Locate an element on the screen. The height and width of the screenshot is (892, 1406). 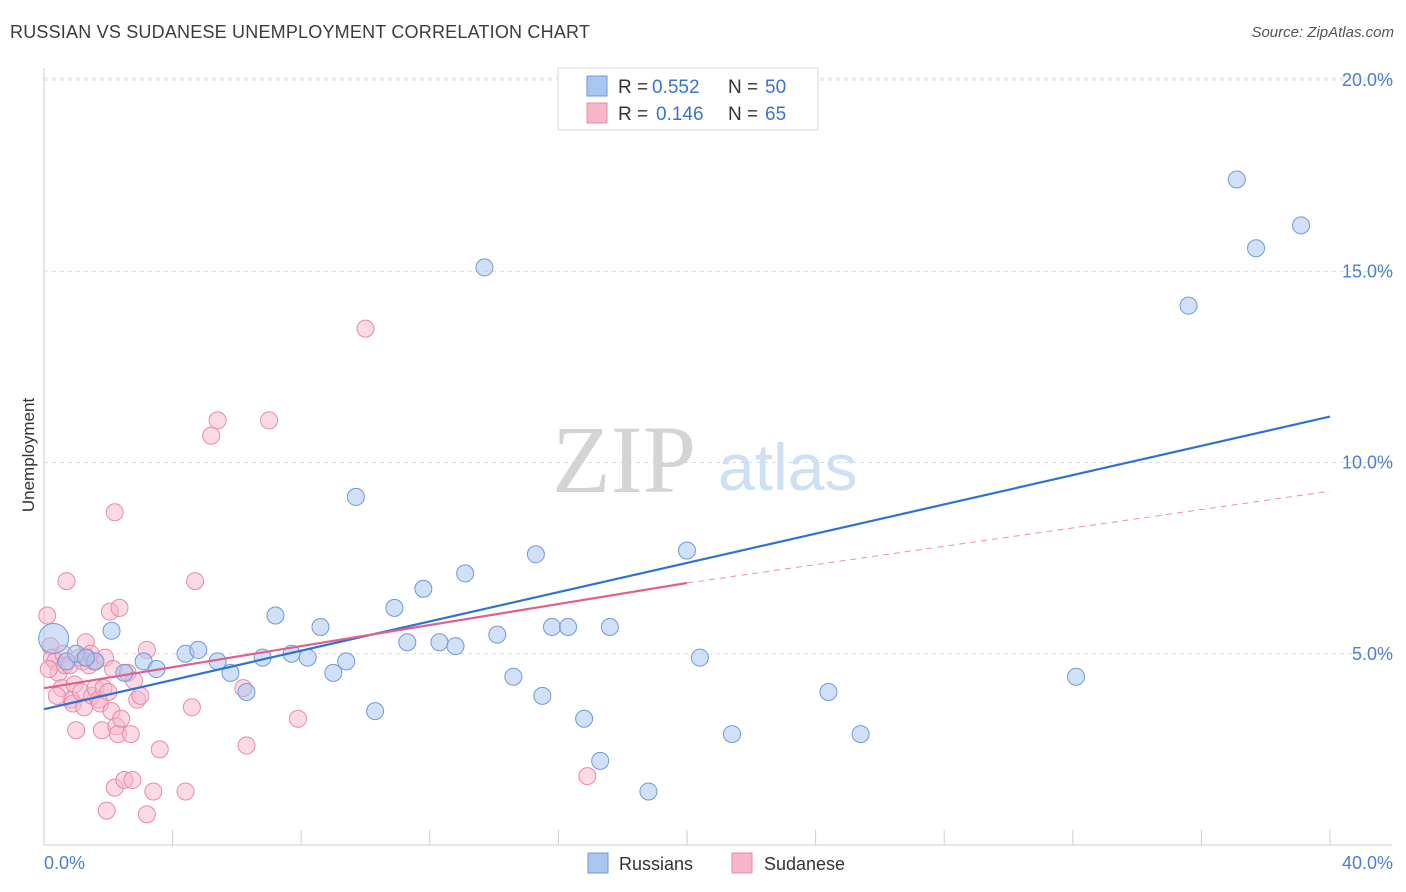
legend-r-value-1: 0.552 is located at coordinates (676, 87).